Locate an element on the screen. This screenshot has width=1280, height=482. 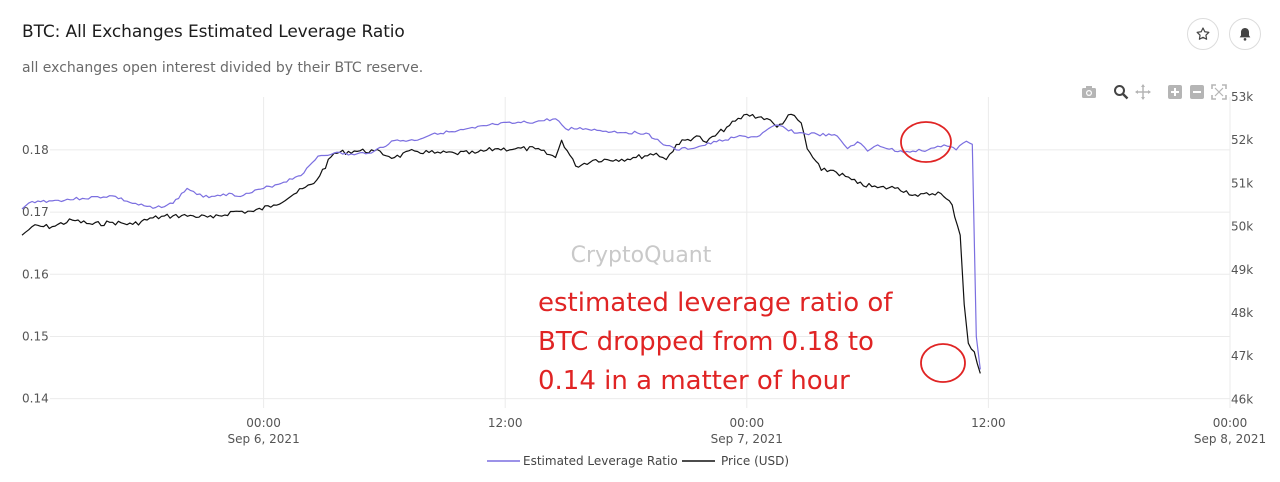
x-tick-date: Sep 8, 2021 is located at coordinates (1230, 439).